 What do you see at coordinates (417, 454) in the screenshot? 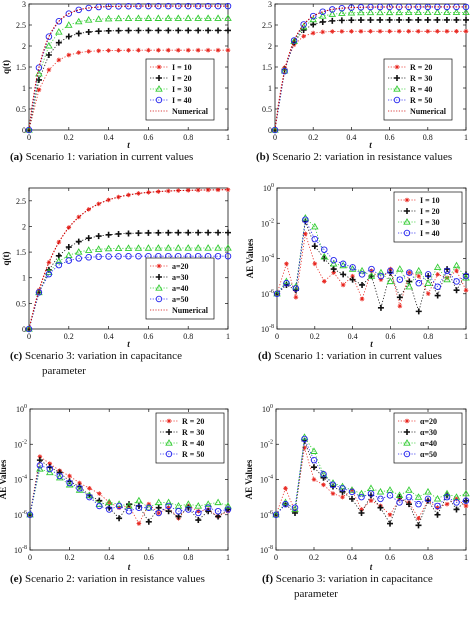
I see `legend-entry: α=50` at bounding box center [417, 454].